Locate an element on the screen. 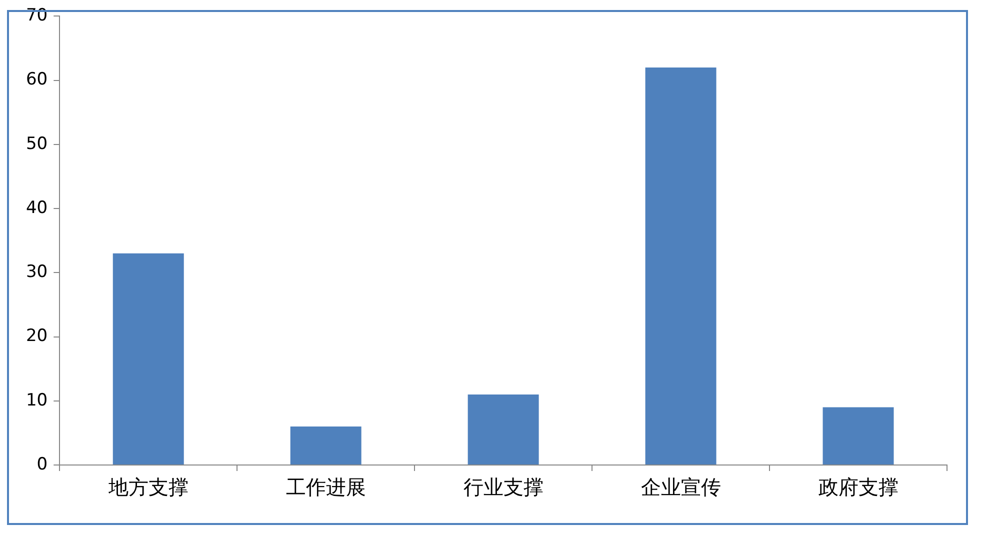  y-tick-label: 50 is located at coordinates (37, 144).